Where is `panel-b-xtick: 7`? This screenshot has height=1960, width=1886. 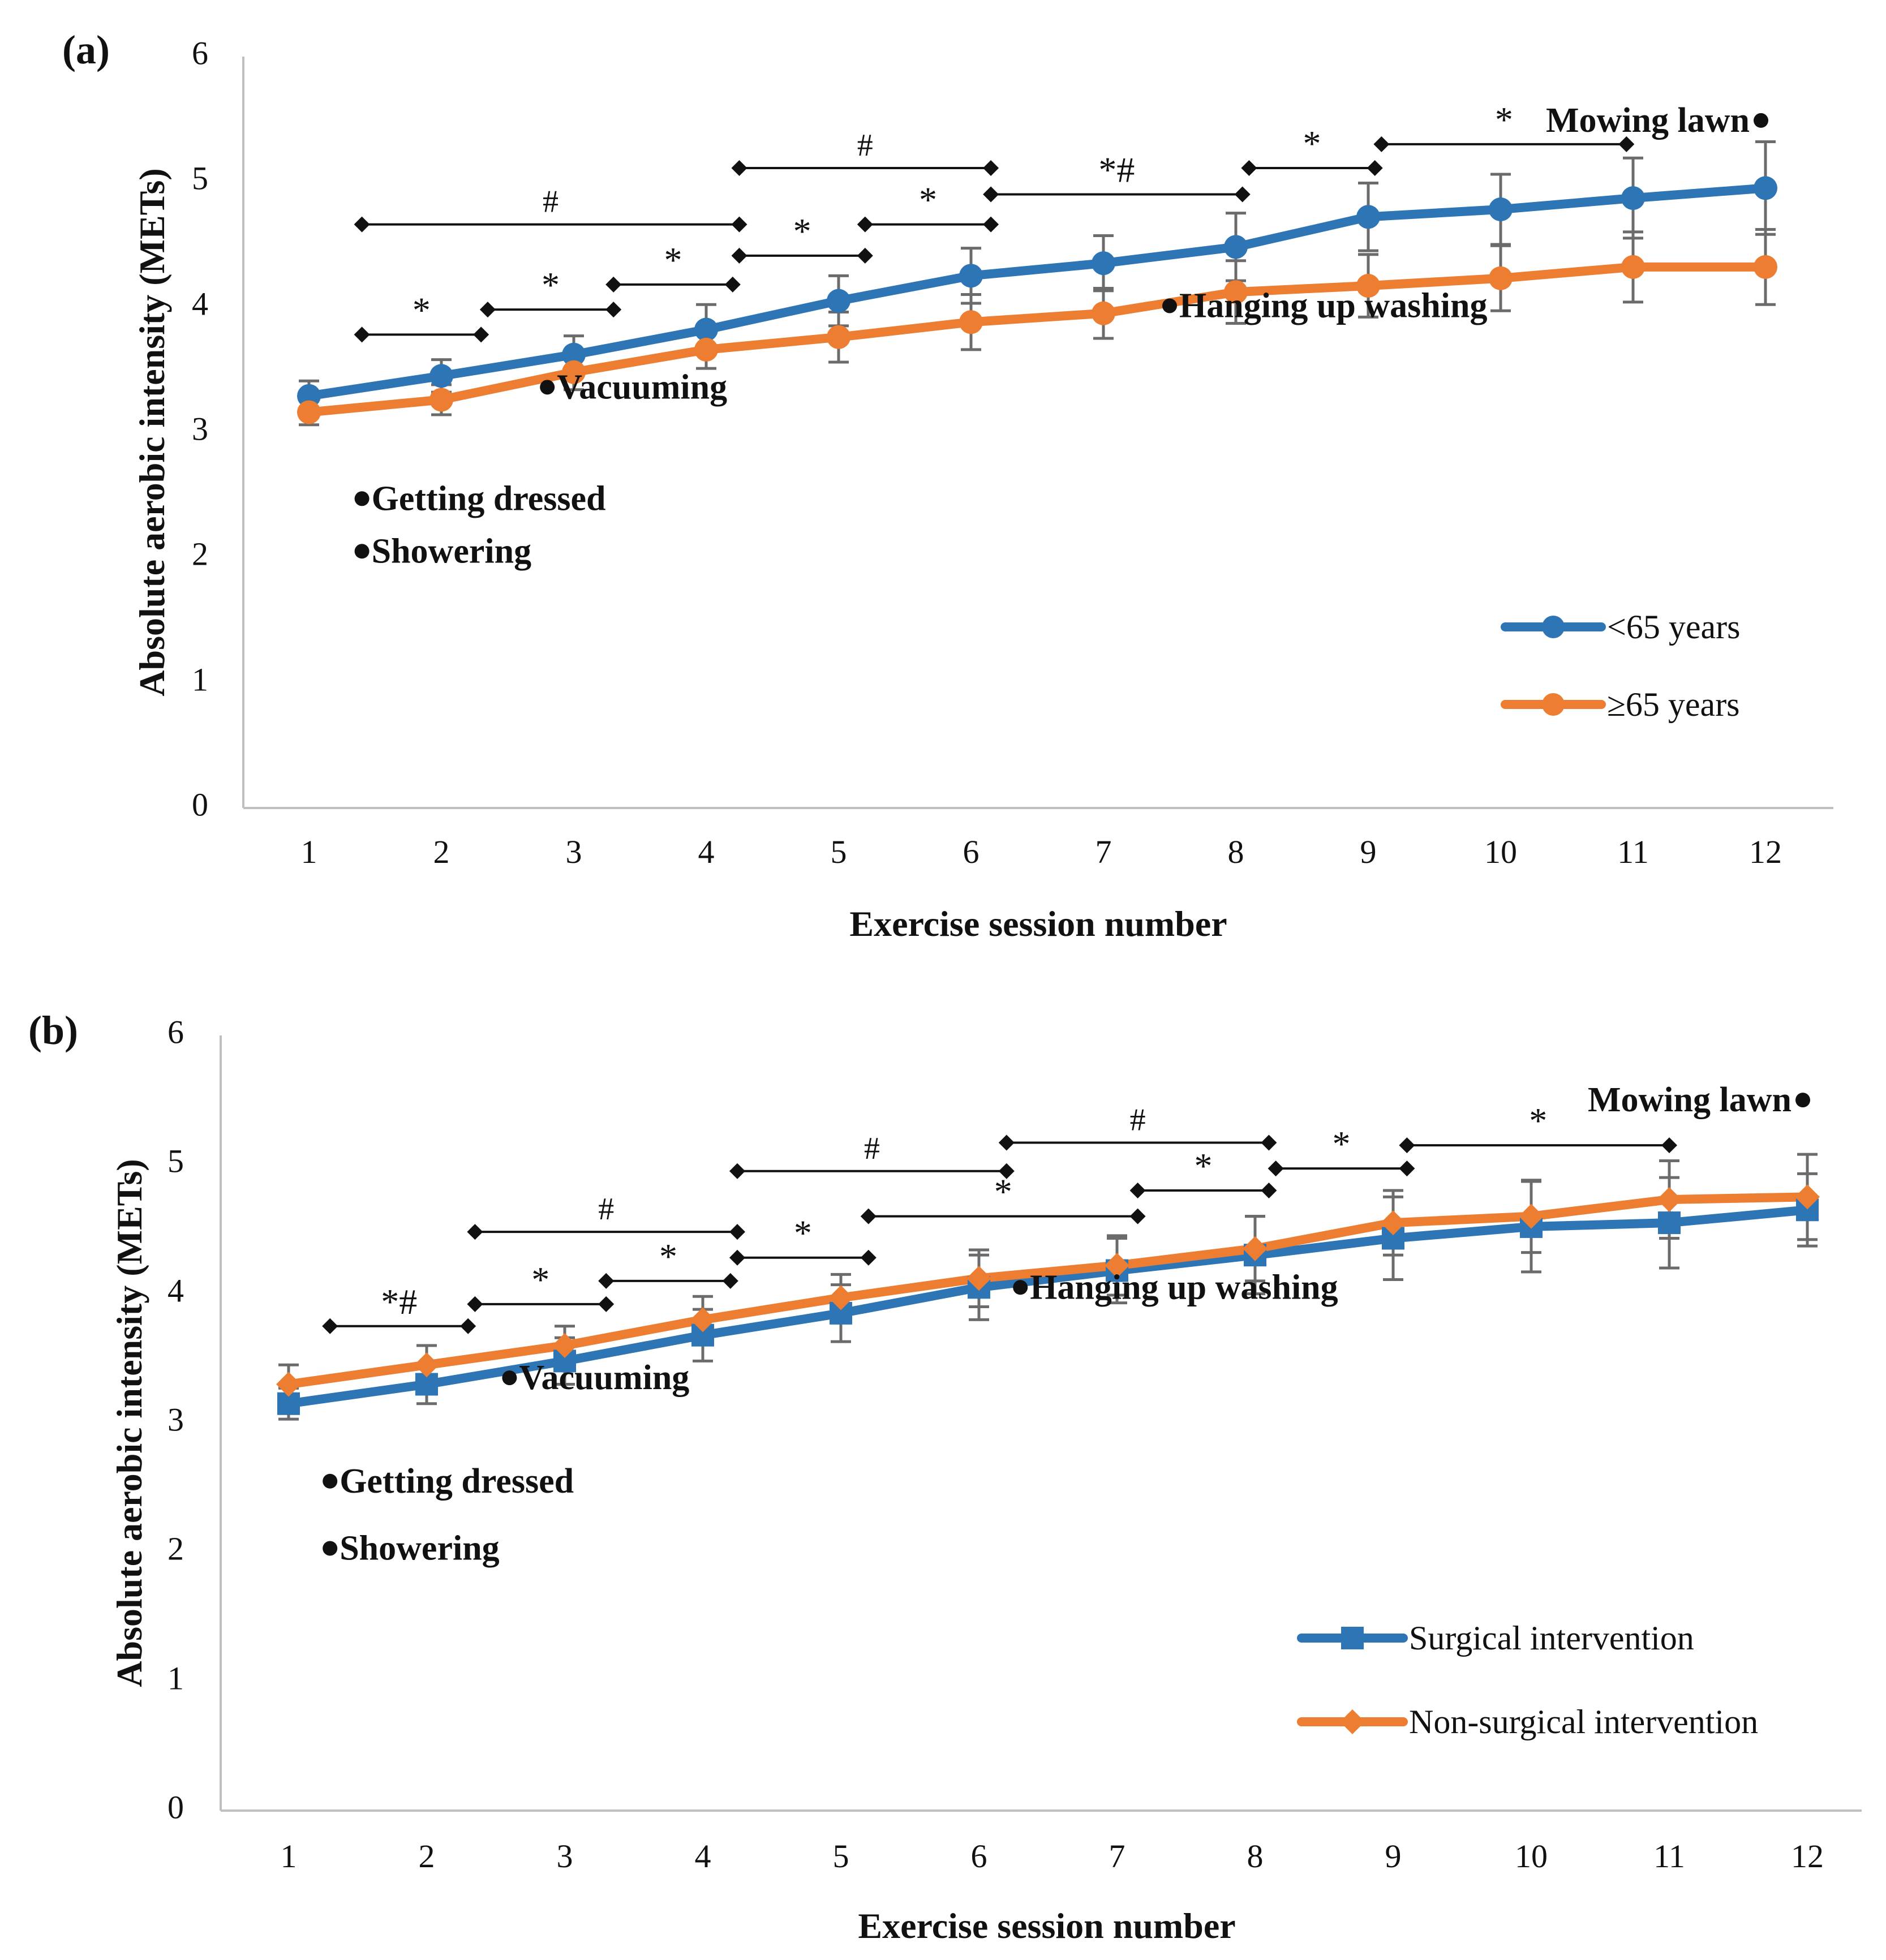
panel-b-xtick: 7 is located at coordinates (1117, 1857).